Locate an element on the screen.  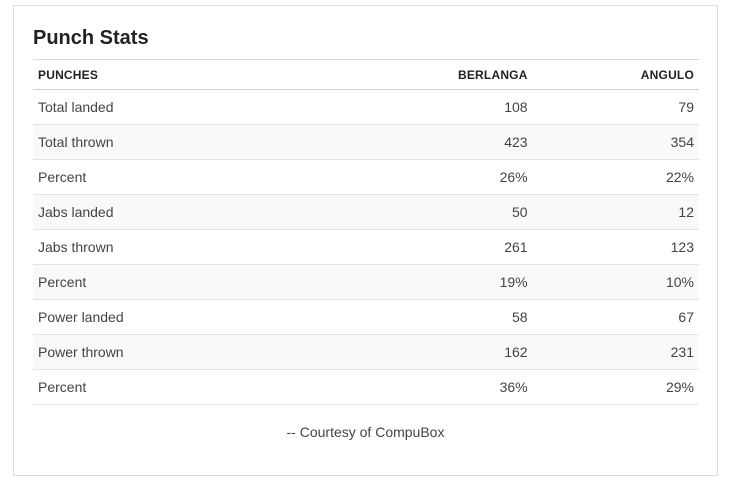
row-label: Total landed is located at coordinates (178, 107).